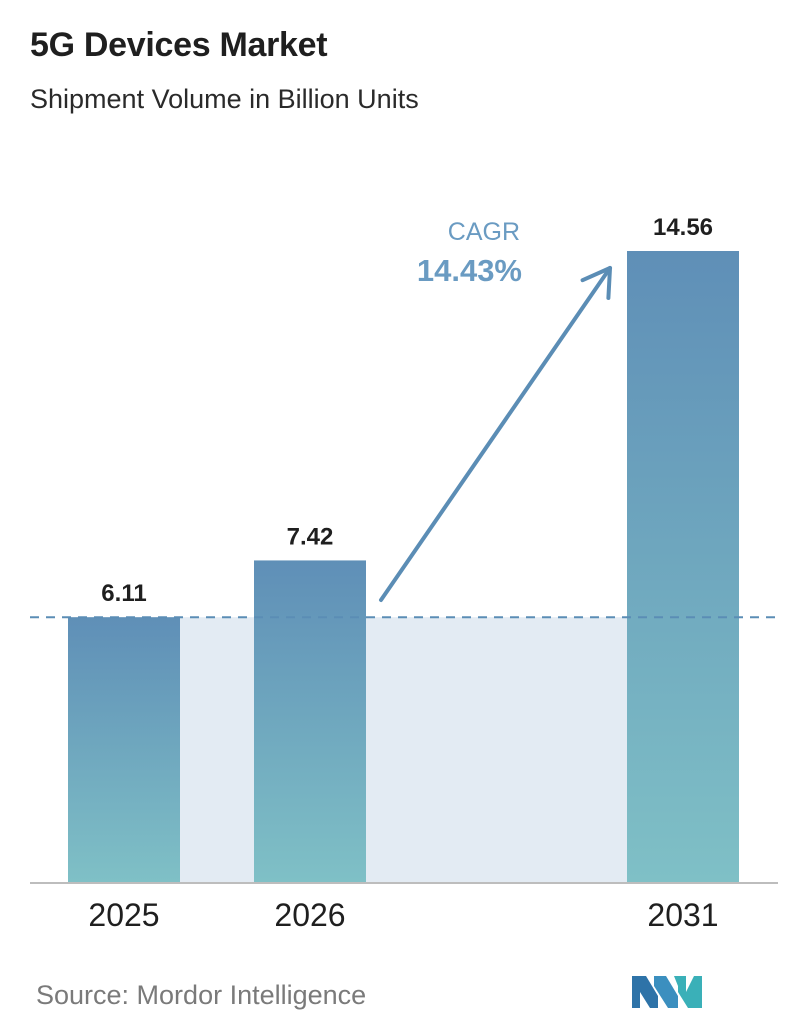  What do you see at coordinates (683, 566) in the screenshot?
I see `bar-2031` at bounding box center [683, 566].